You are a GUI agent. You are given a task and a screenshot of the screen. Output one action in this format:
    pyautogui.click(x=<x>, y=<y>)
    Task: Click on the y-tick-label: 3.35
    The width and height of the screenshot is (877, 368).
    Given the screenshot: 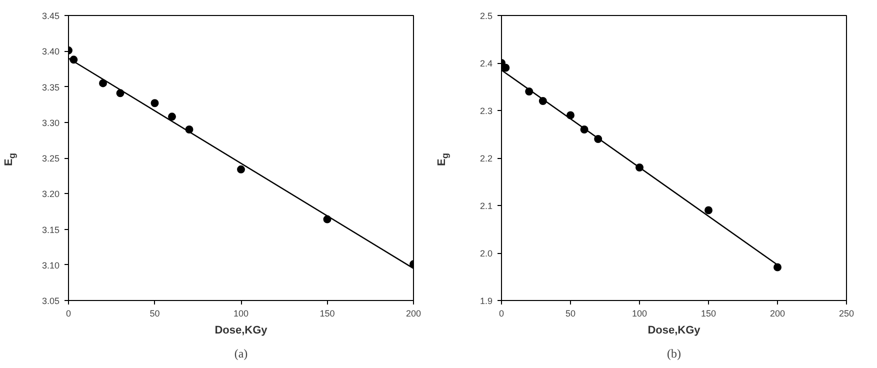 What is the action you would take?
    pyautogui.click(x=51, y=87)
    